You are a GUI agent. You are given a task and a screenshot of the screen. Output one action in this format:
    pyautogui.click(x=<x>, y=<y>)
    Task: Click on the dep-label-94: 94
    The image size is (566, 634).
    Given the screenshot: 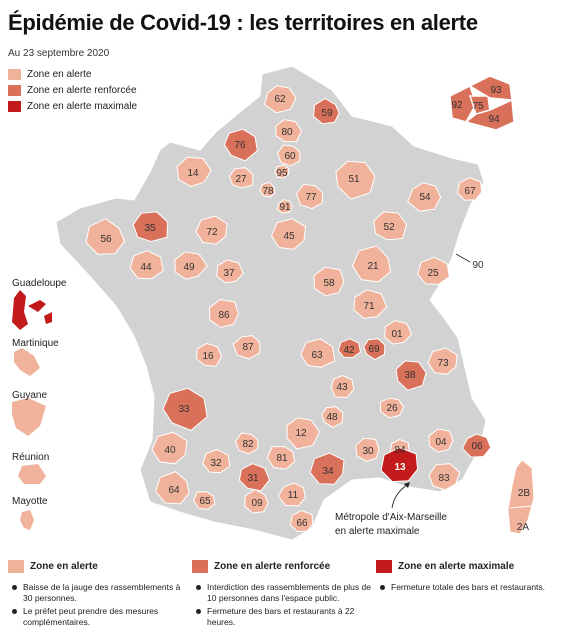 What is the action you would take?
    pyautogui.click(x=494, y=119)
    